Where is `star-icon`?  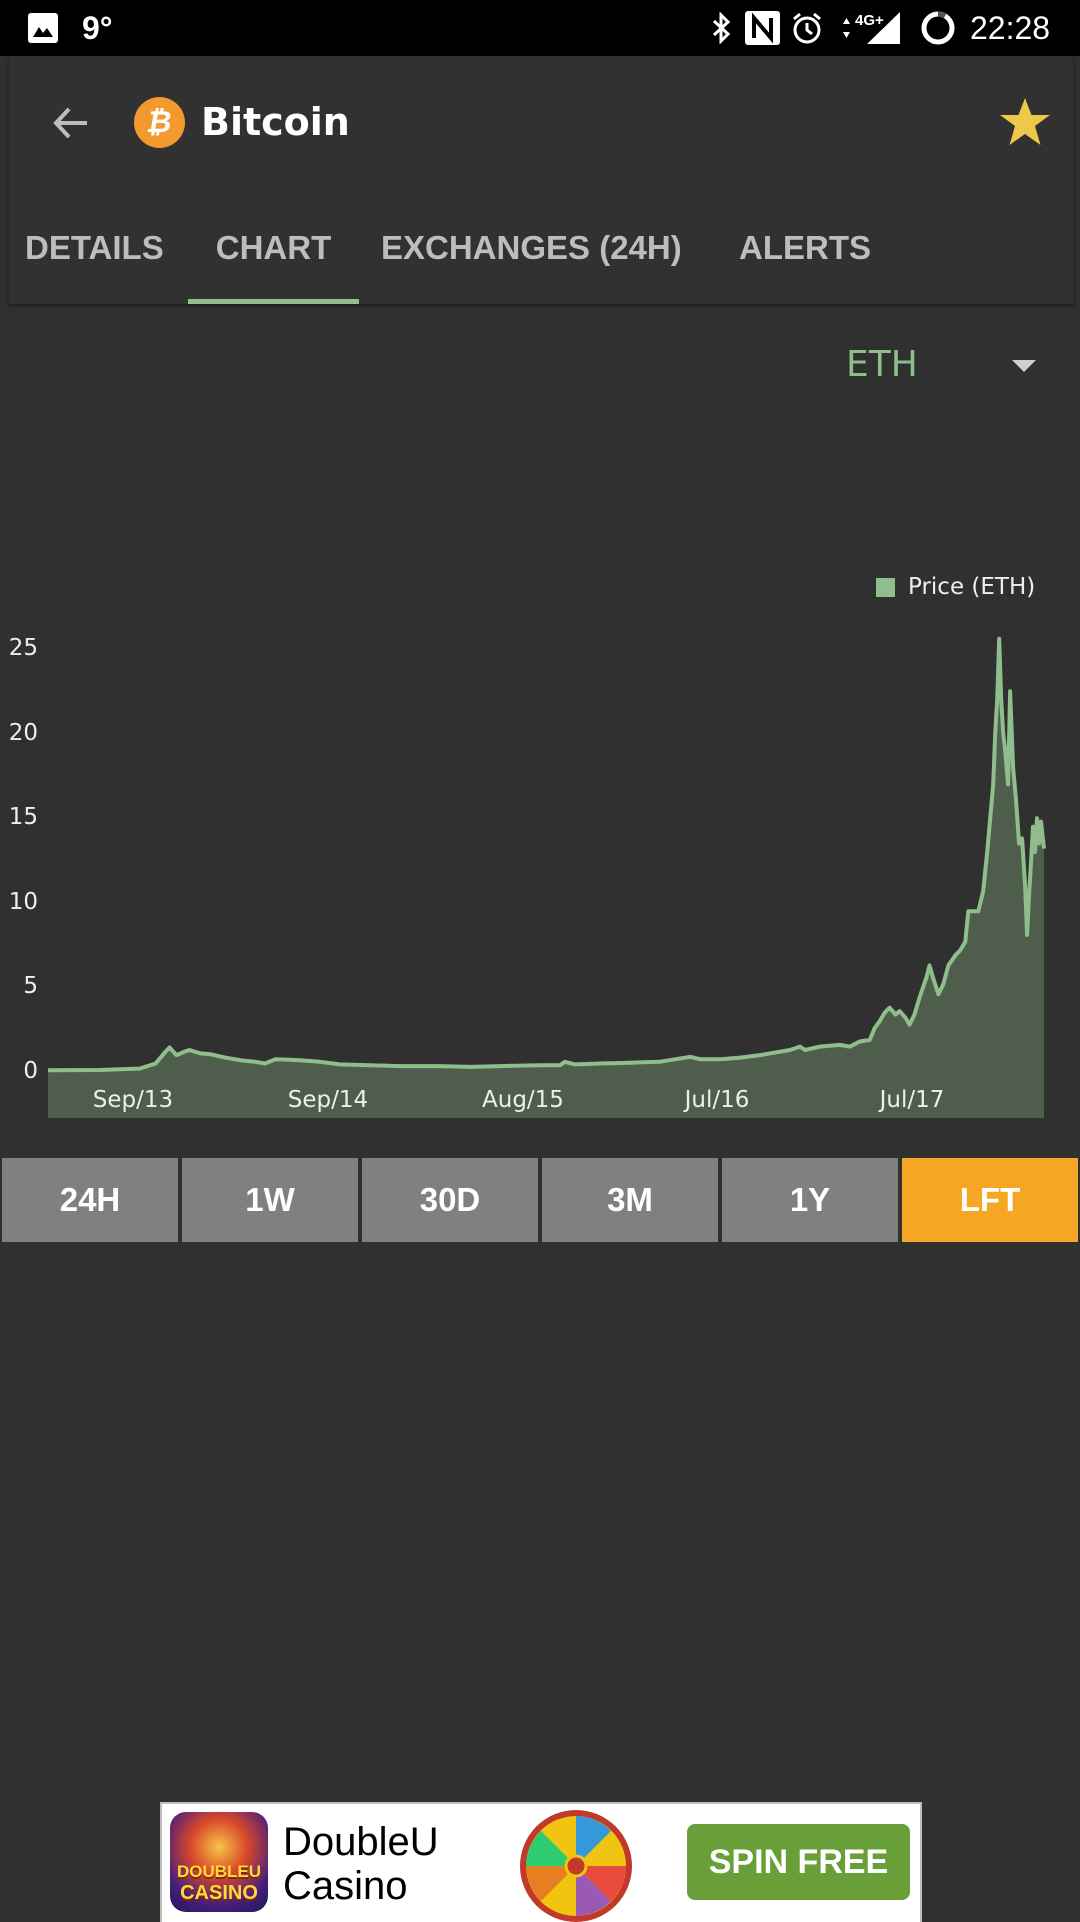
star-icon is located at coordinates (1025, 121).